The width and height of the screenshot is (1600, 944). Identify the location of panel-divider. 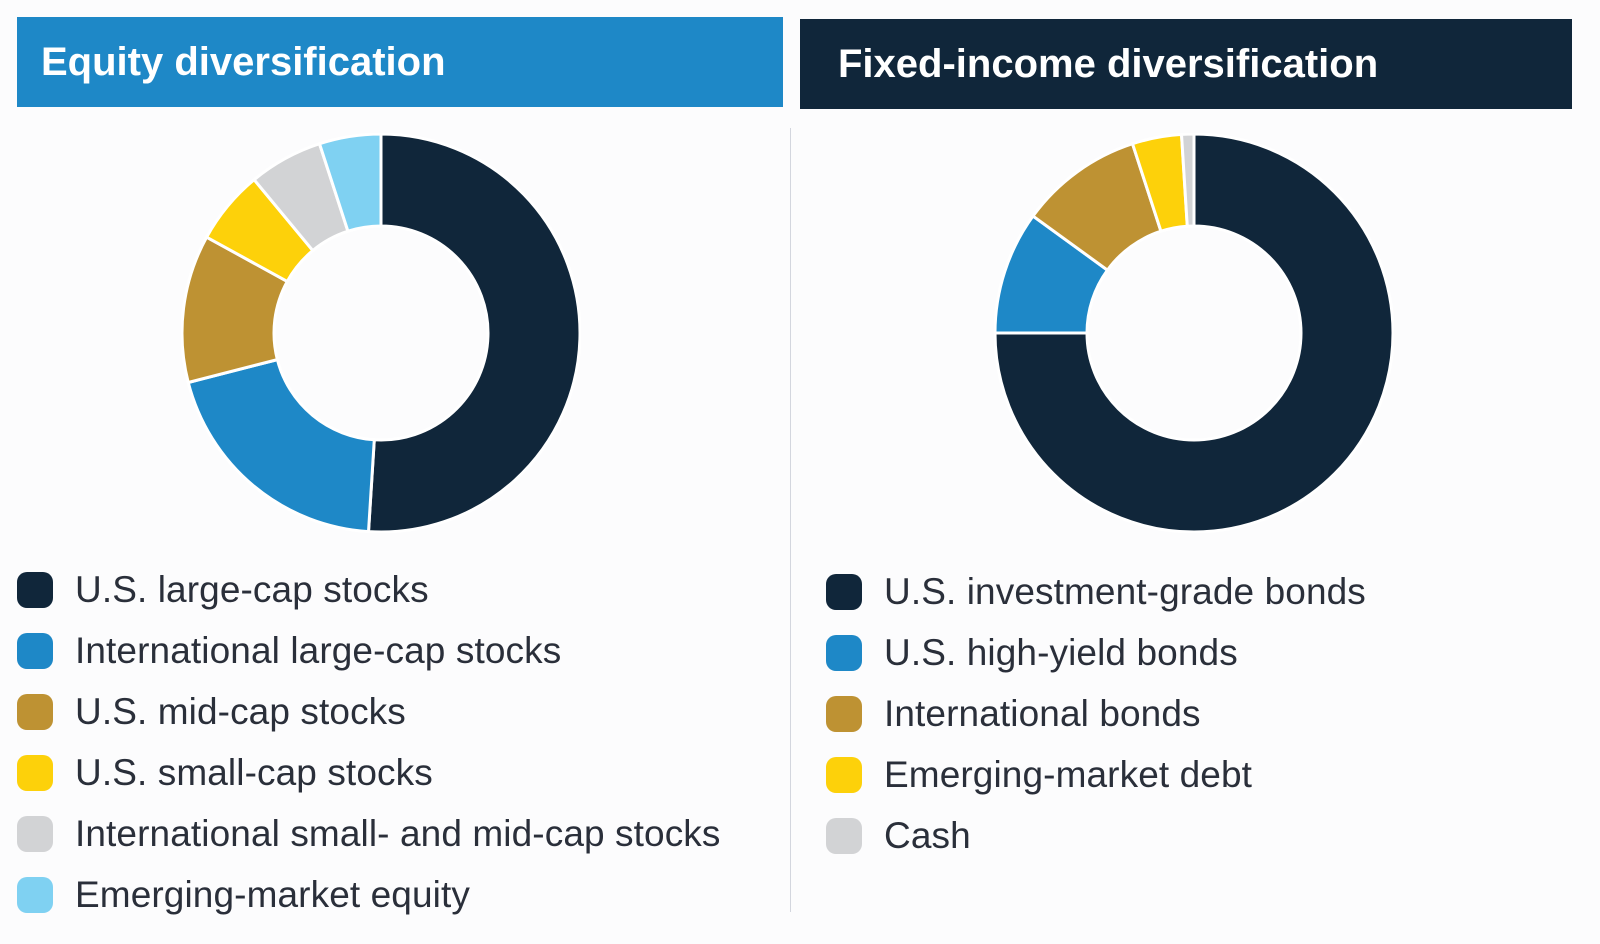
(790, 520).